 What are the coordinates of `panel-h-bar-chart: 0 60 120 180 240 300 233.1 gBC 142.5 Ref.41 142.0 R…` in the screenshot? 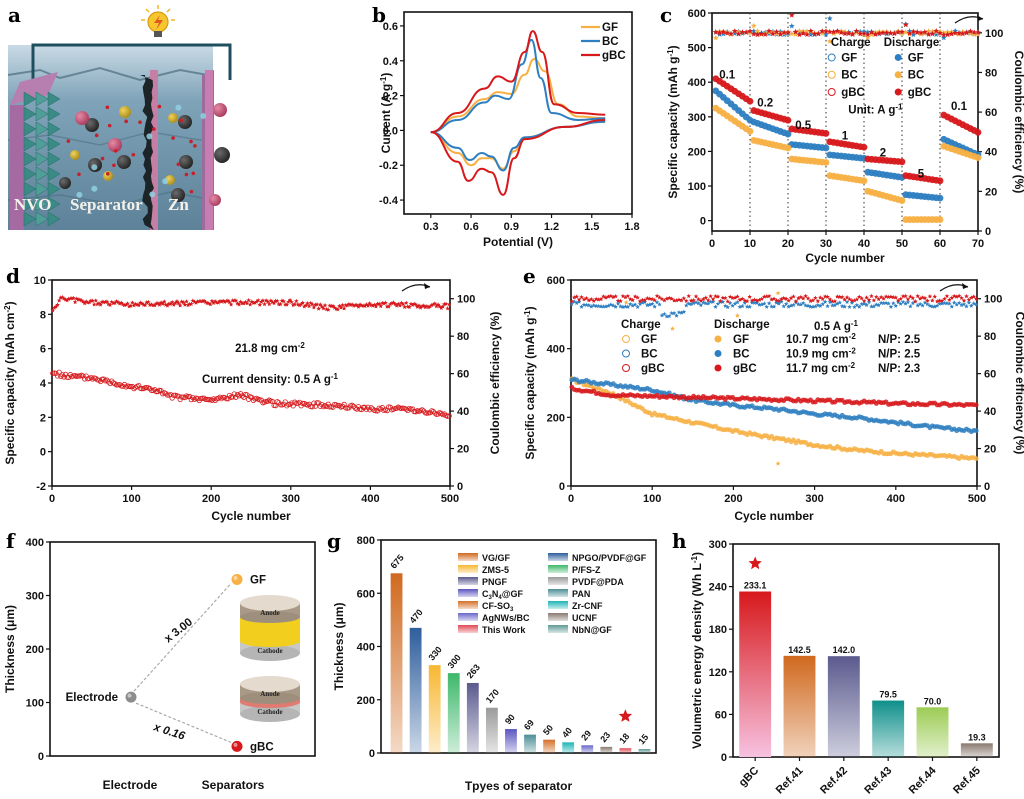 It's located at (845, 668).